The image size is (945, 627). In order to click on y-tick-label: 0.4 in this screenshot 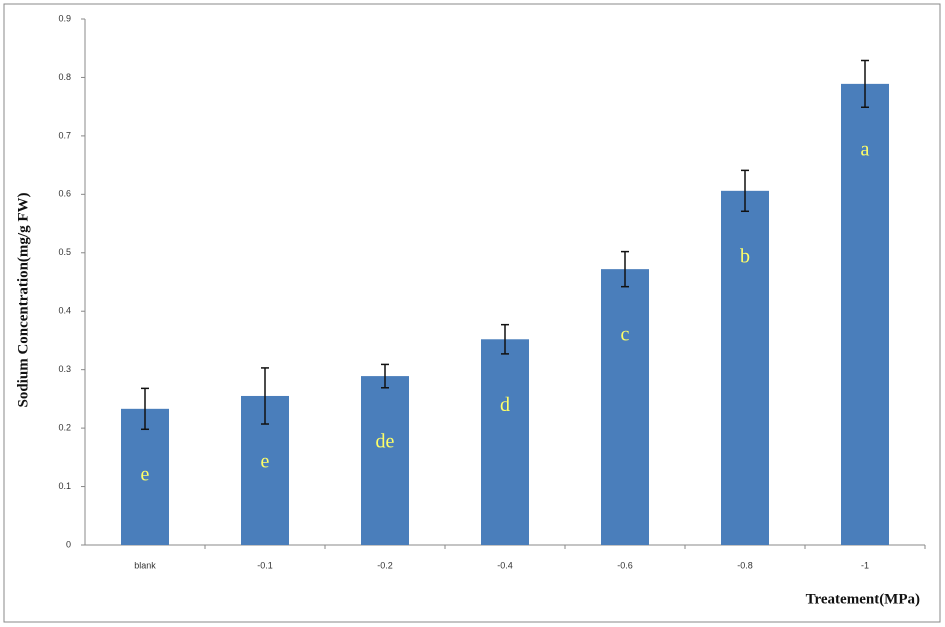, I will do `click(64, 311)`.